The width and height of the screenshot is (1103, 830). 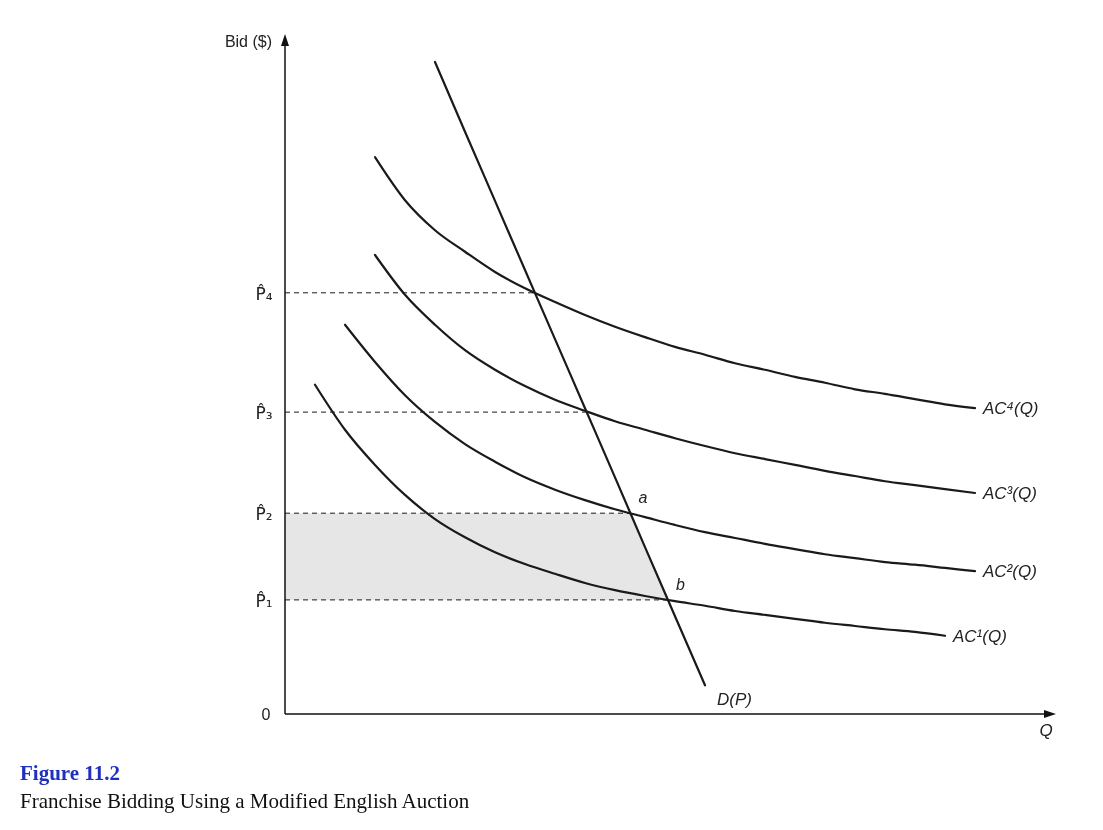 What do you see at coordinates (1010, 409) in the screenshot?
I see `series-label: AC⁴(Q)` at bounding box center [1010, 409].